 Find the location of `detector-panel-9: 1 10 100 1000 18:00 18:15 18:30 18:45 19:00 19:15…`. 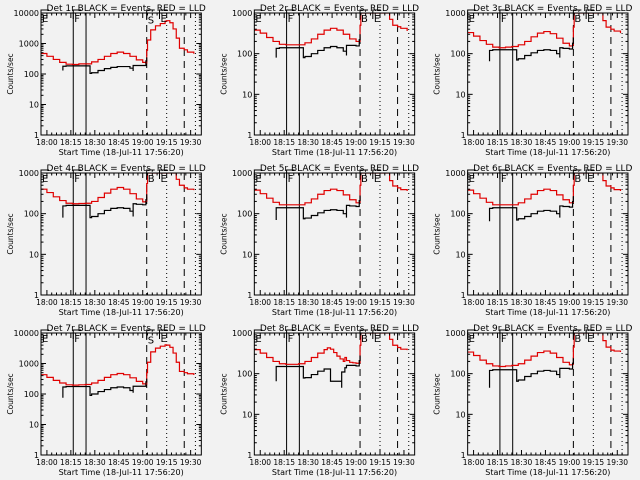

detector-panel-9: 1 10 100 1000 18:00 18:15 18:30 18:45 19:00 19:15… is located at coordinates (533, 400).